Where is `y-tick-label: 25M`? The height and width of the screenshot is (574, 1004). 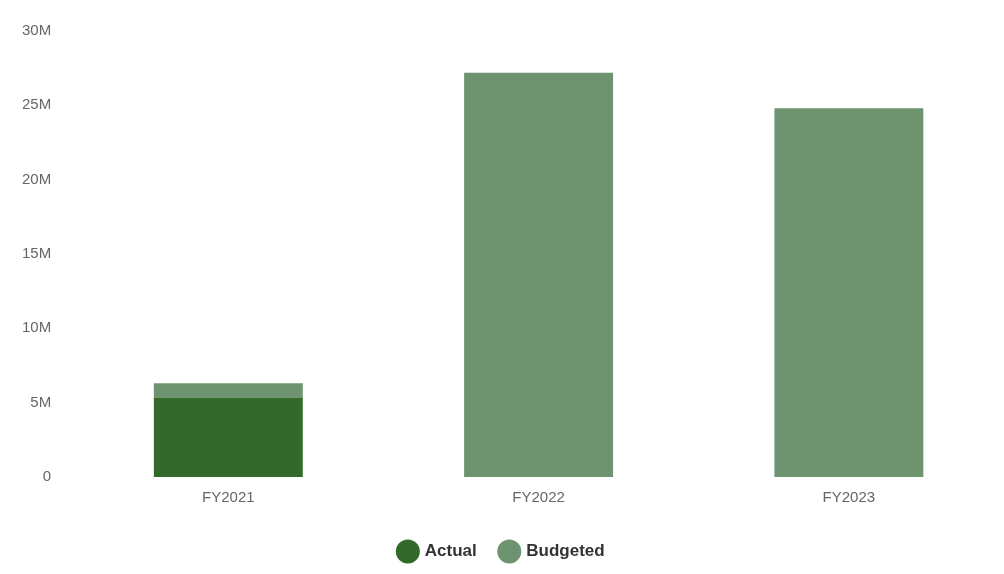
y-tick-label: 25M is located at coordinates (36, 104).